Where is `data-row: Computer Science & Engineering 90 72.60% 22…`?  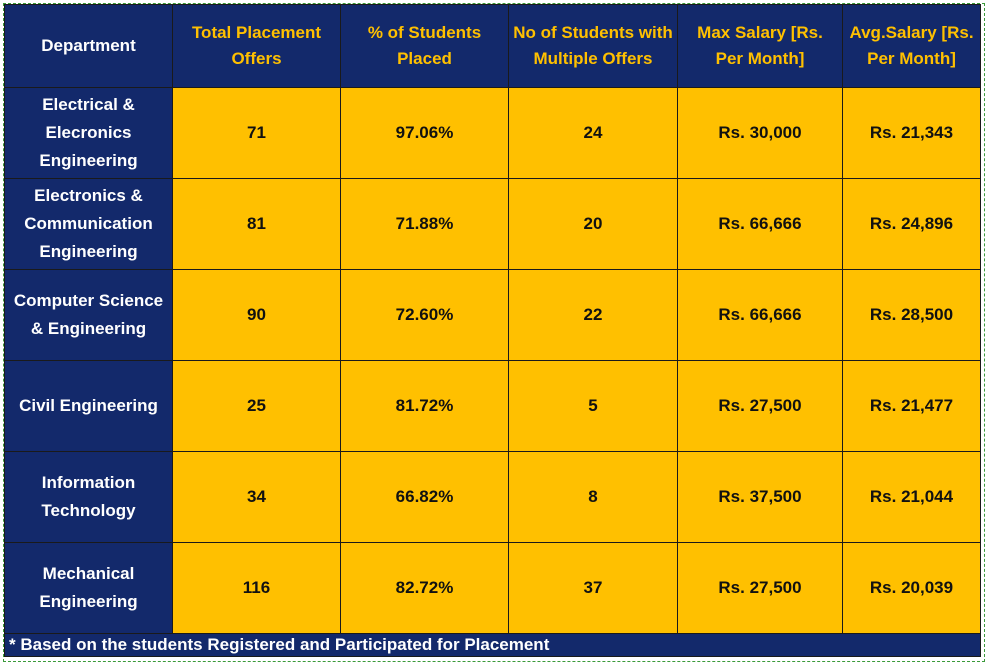
data-row: Computer Science & Engineering 90 72.60% 22… is located at coordinates (492, 315).